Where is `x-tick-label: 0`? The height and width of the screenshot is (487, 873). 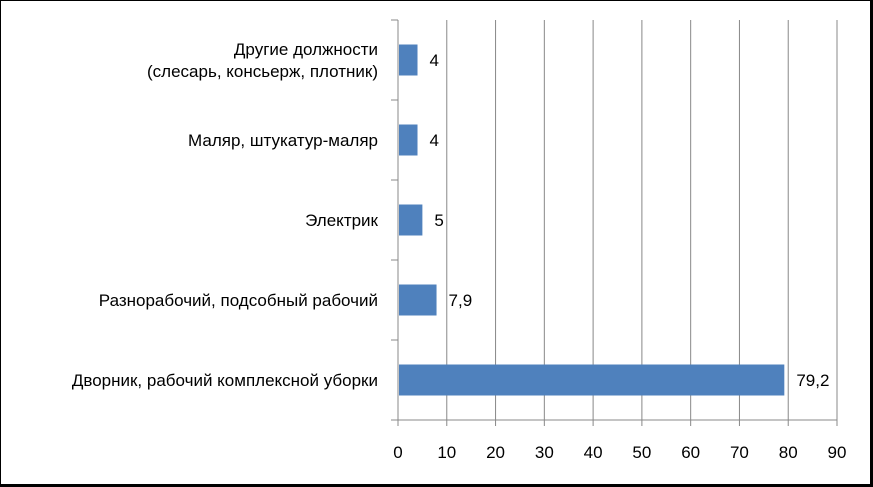
x-tick-label: 0 is located at coordinates (397, 452).